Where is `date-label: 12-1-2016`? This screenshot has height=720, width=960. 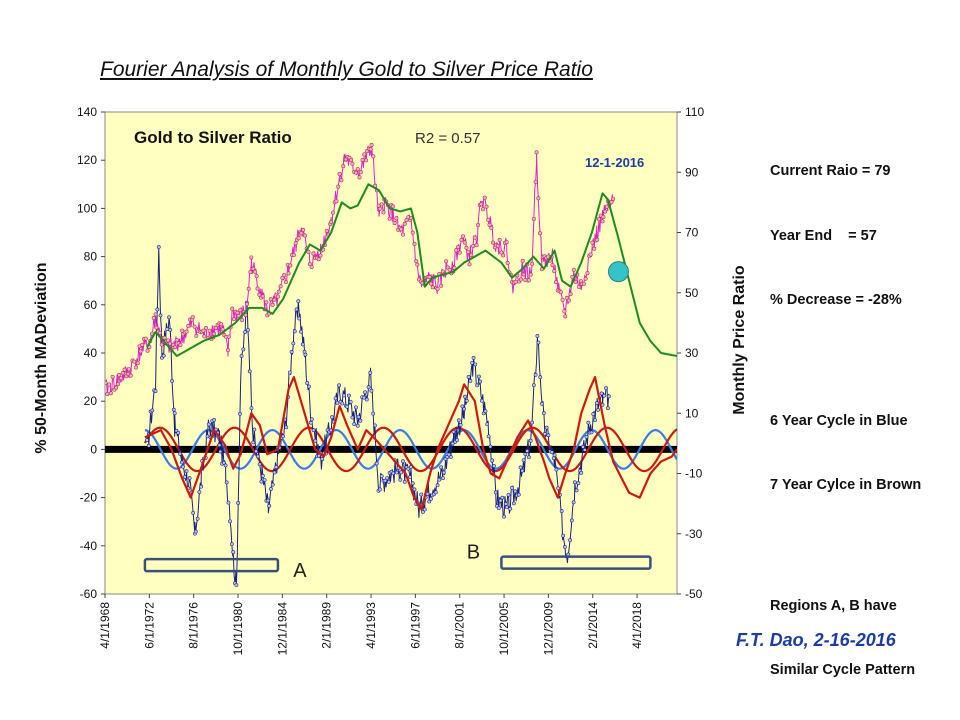
date-label: 12-1-2016 is located at coordinates (614, 162).